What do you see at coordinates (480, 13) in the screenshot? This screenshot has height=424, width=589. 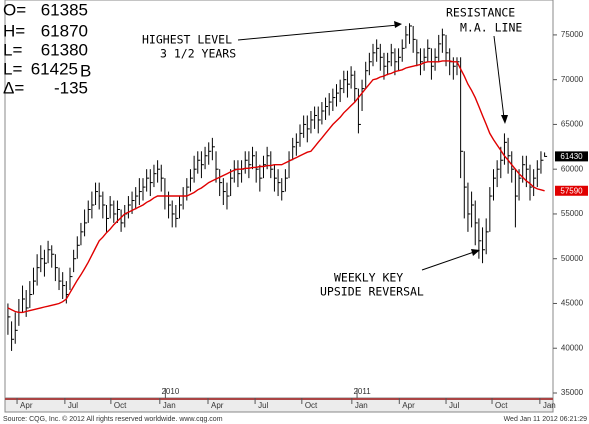 I see `annotation: RESISTANCE` at bounding box center [480, 13].